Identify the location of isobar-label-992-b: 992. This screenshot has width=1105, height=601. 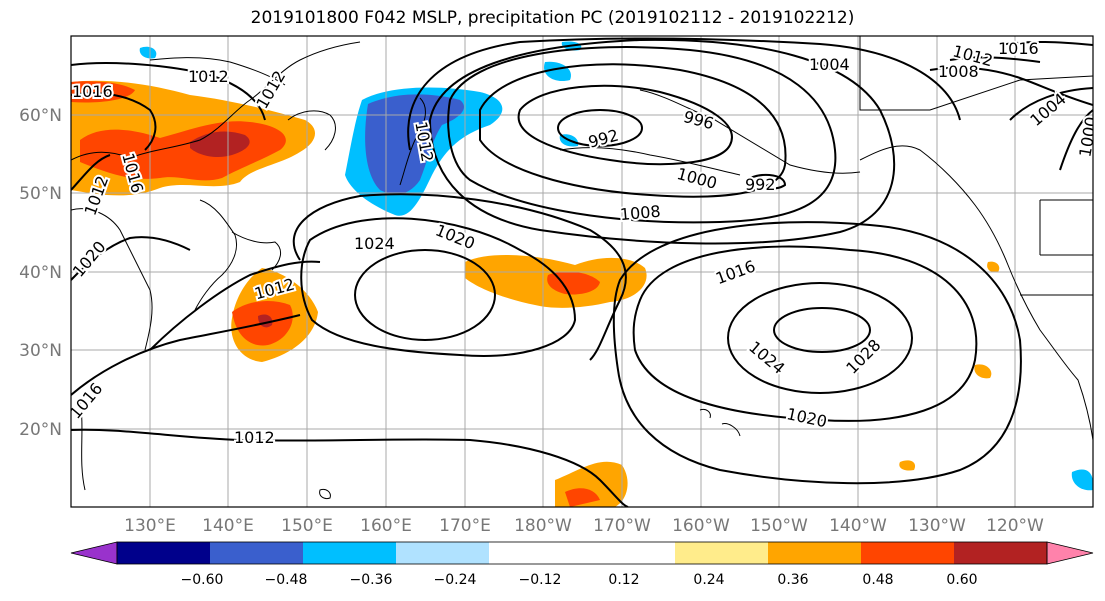
(760, 184).